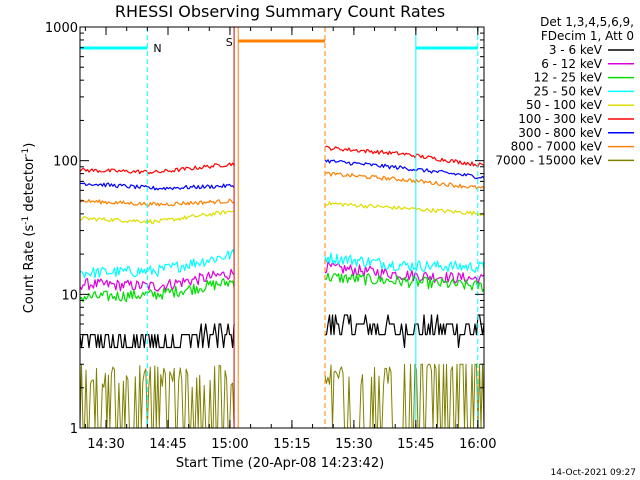 This screenshot has height=480, width=640. Describe the element at coordinates (29, 228) in the screenshot. I see `y-axis-label: Count Rate (s-1 detector-1)` at that location.